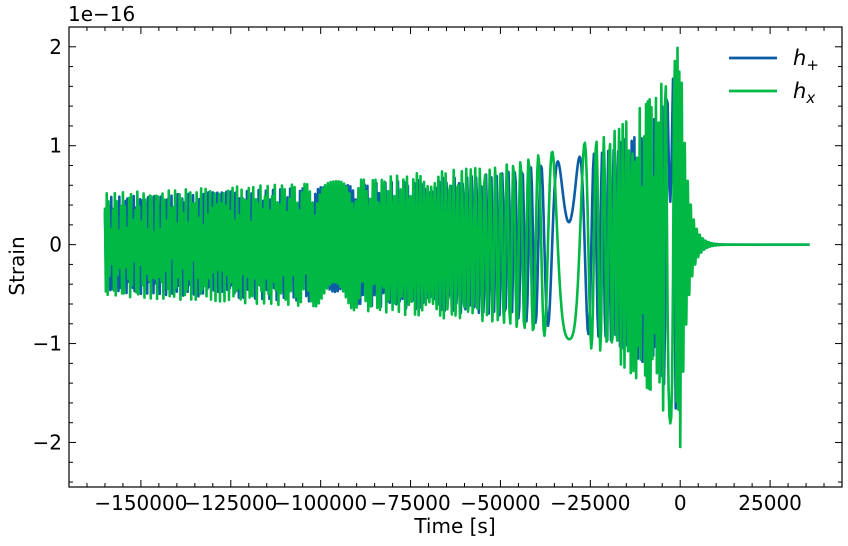 Image resolution: width=848 pixels, height=546 pixels. I want to click on x-tick-label: −100000, so click(320, 503).